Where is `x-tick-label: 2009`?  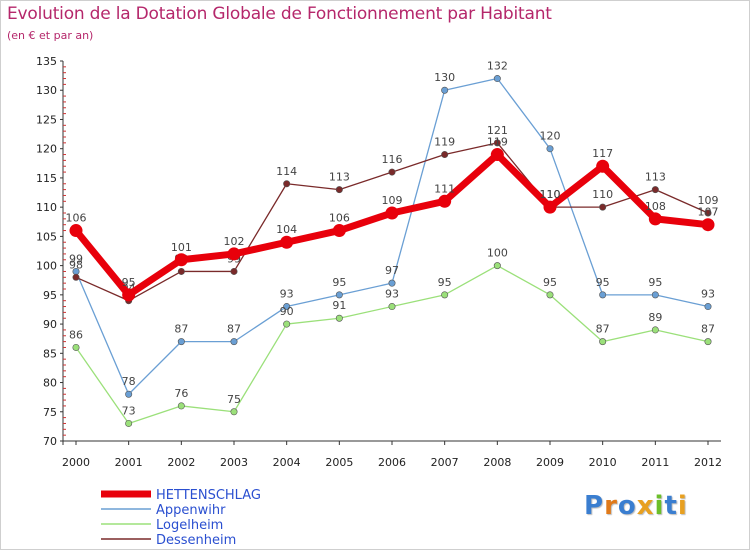
x-tick-label: 2009 is located at coordinates (550, 462).